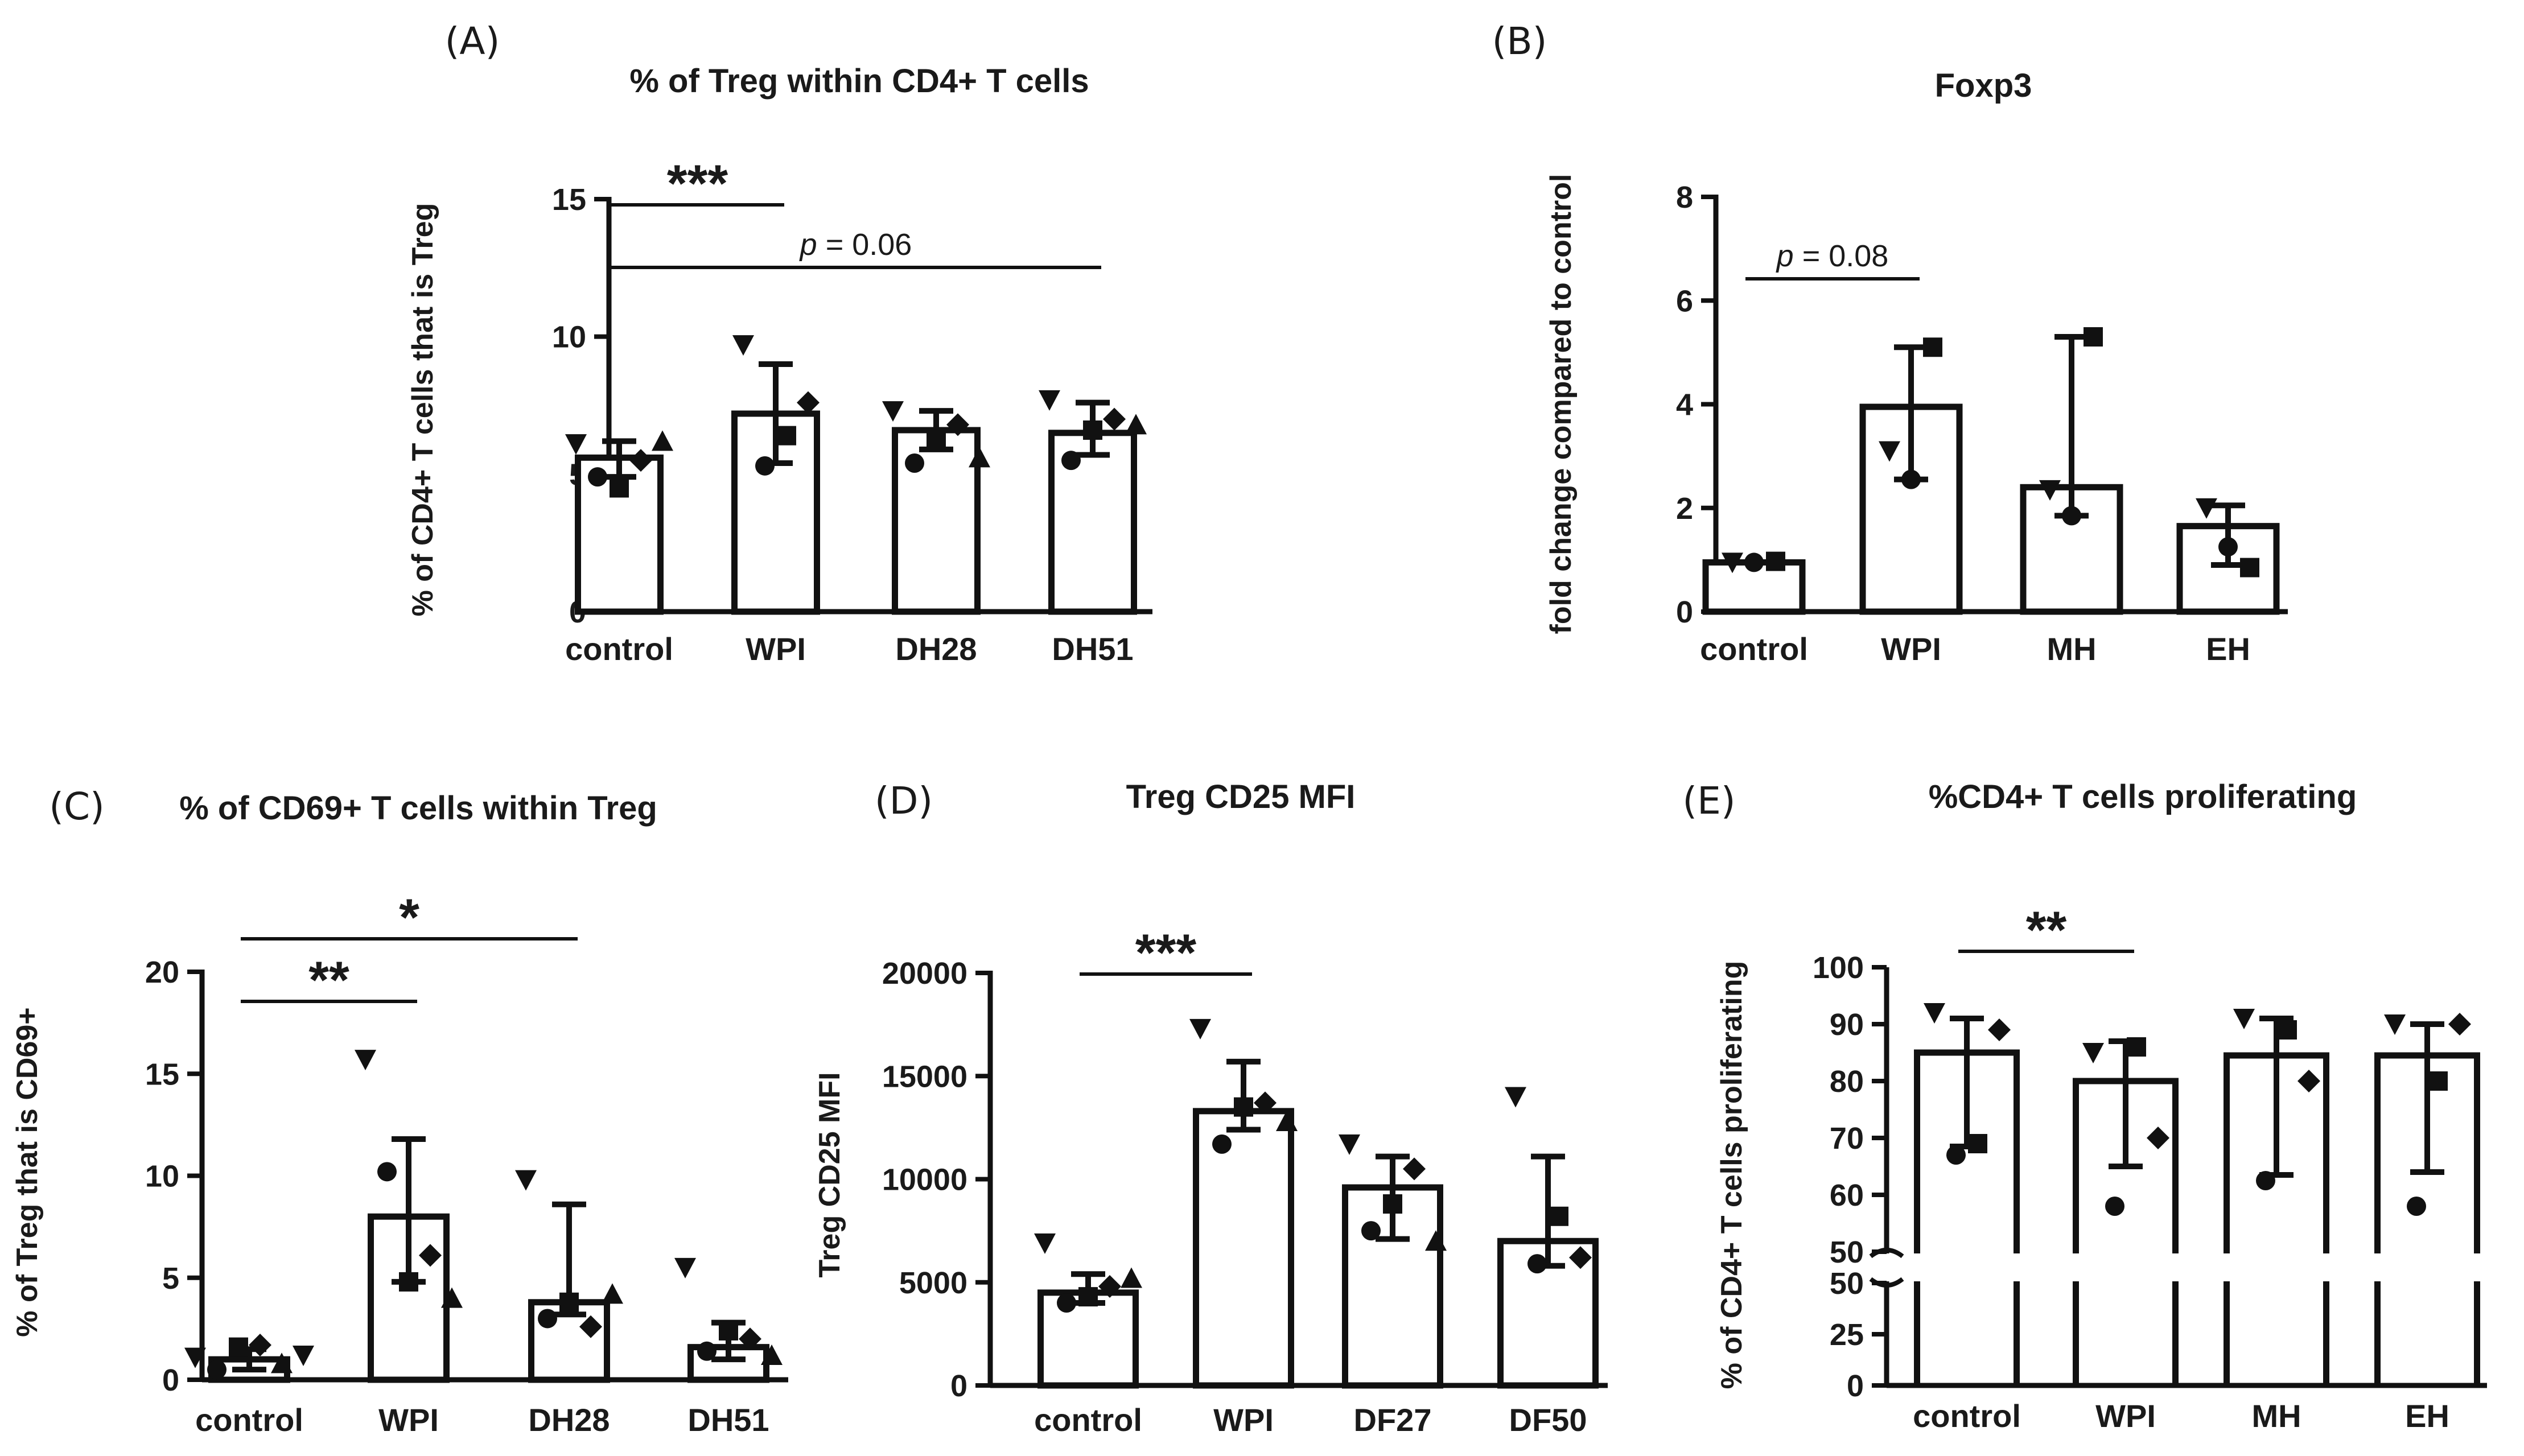 The height and width of the screenshot is (1456, 2524). What do you see at coordinates (162, 1074) in the screenshot?
I see `y-tick-label: 15` at bounding box center [162, 1074].